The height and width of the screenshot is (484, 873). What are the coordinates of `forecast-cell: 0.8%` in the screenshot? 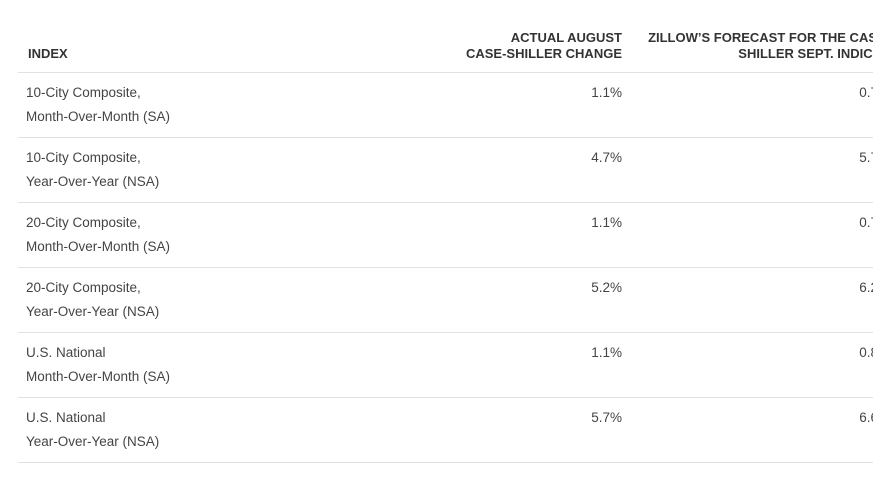 It's located at (751, 365).